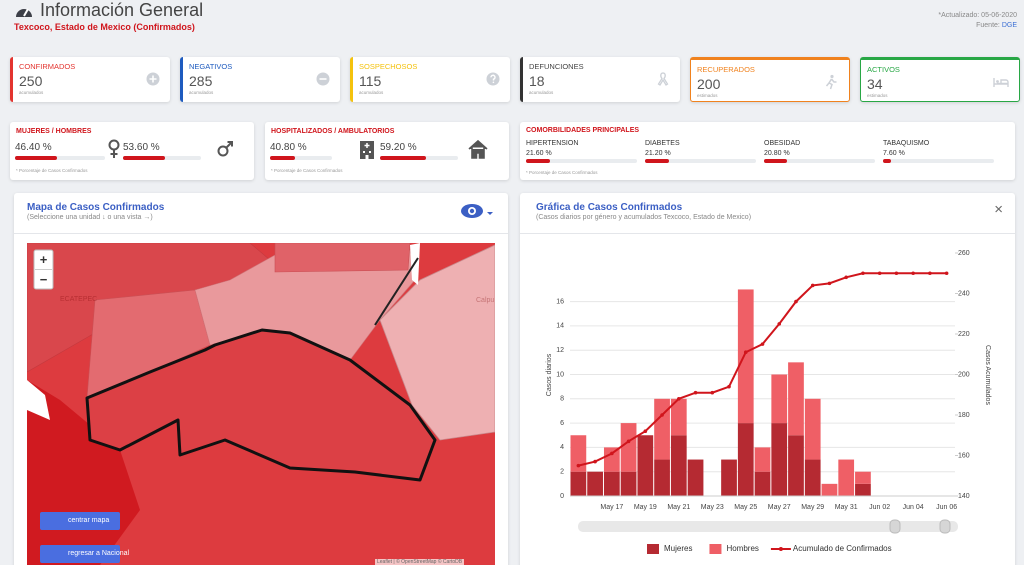 This screenshot has height=565, width=1024. What do you see at coordinates (43, 279) in the screenshot?
I see `zoom-out: −` at bounding box center [43, 279].